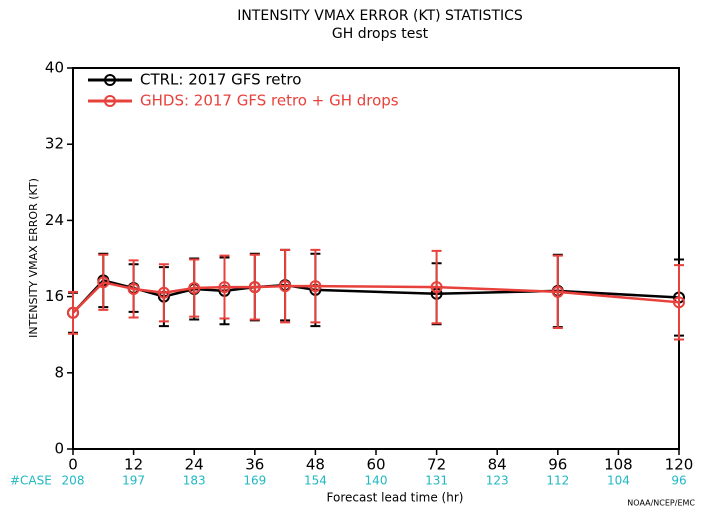 The height and width of the screenshot is (510, 703). I want to click on case-count: 169, so click(254, 481).